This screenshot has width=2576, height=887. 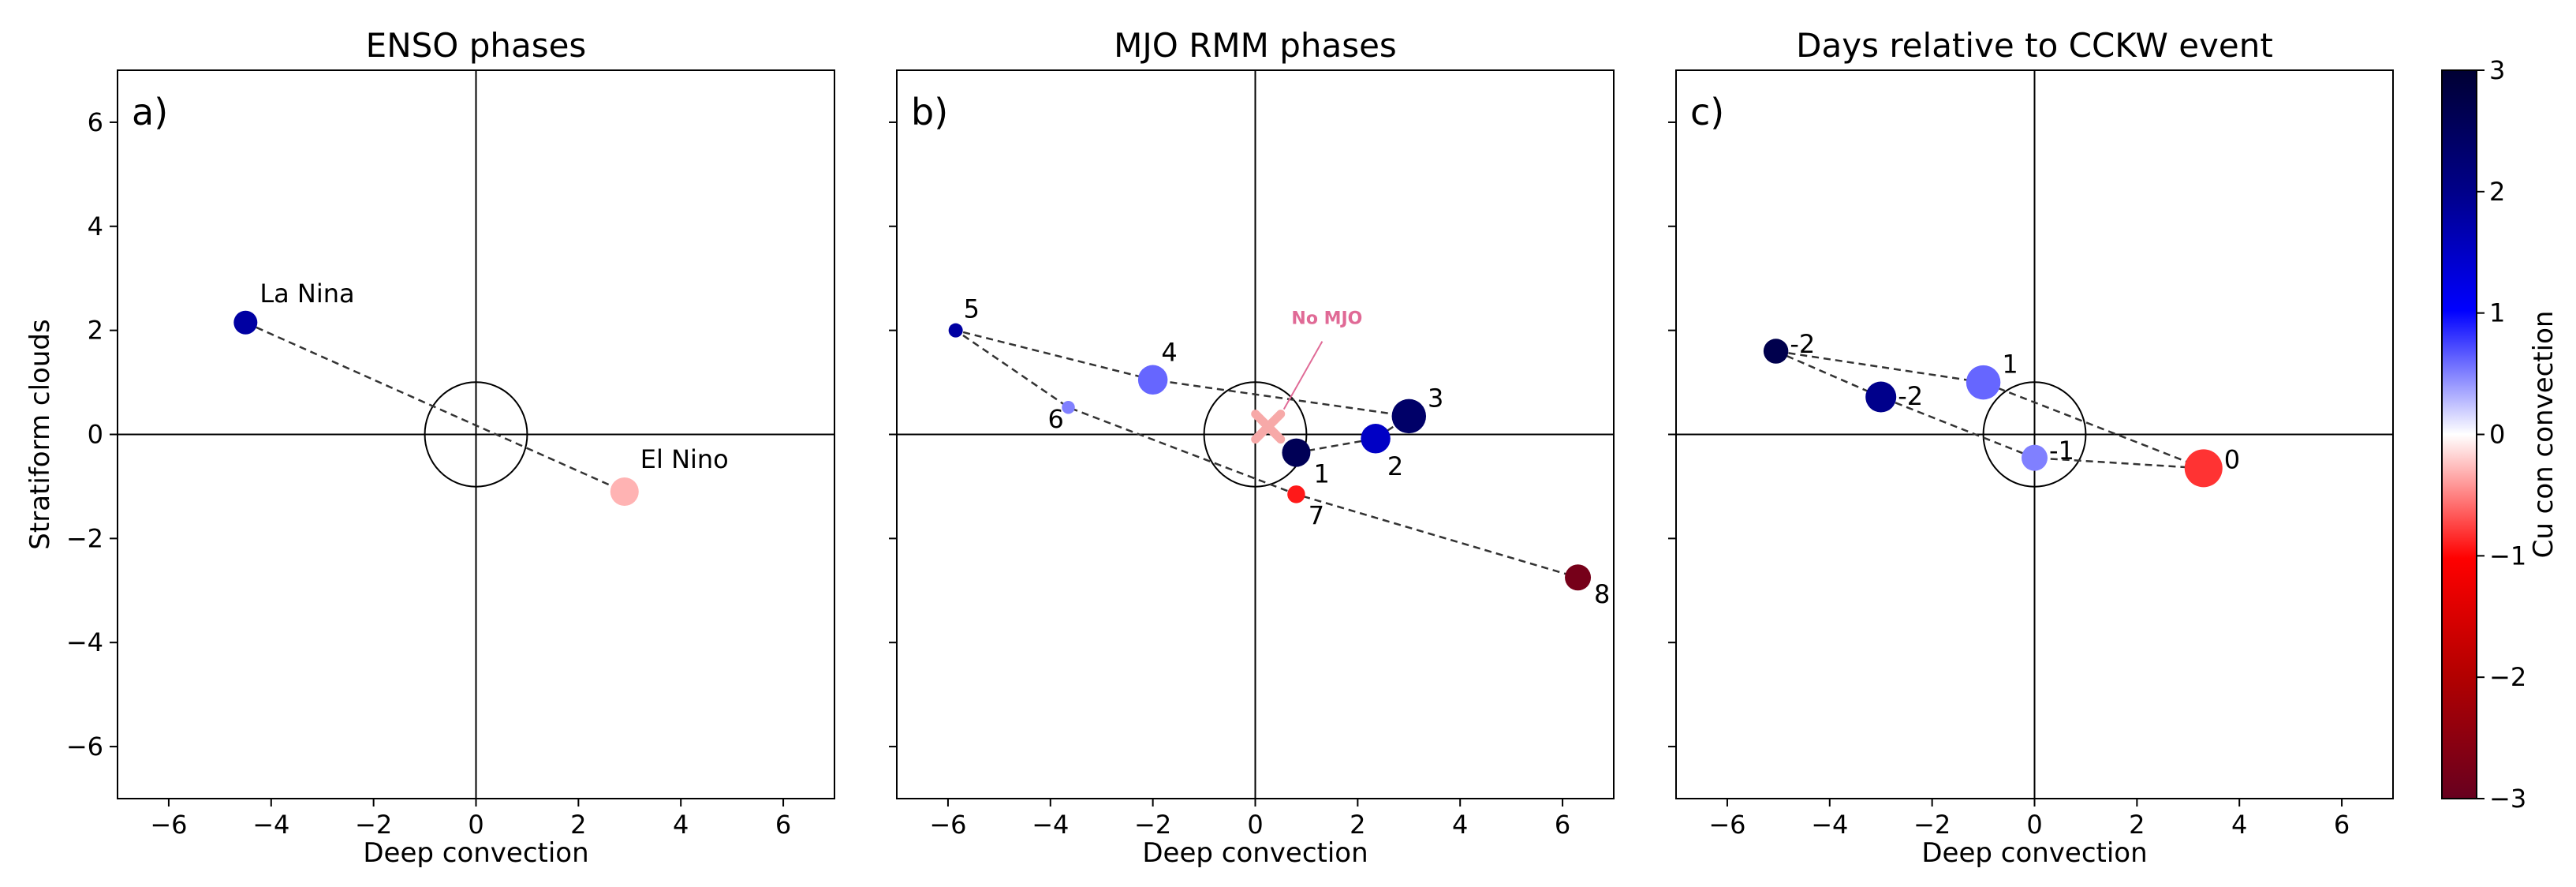 I want to click on point-label-El Nino: El Nino, so click(x=684, y=459).